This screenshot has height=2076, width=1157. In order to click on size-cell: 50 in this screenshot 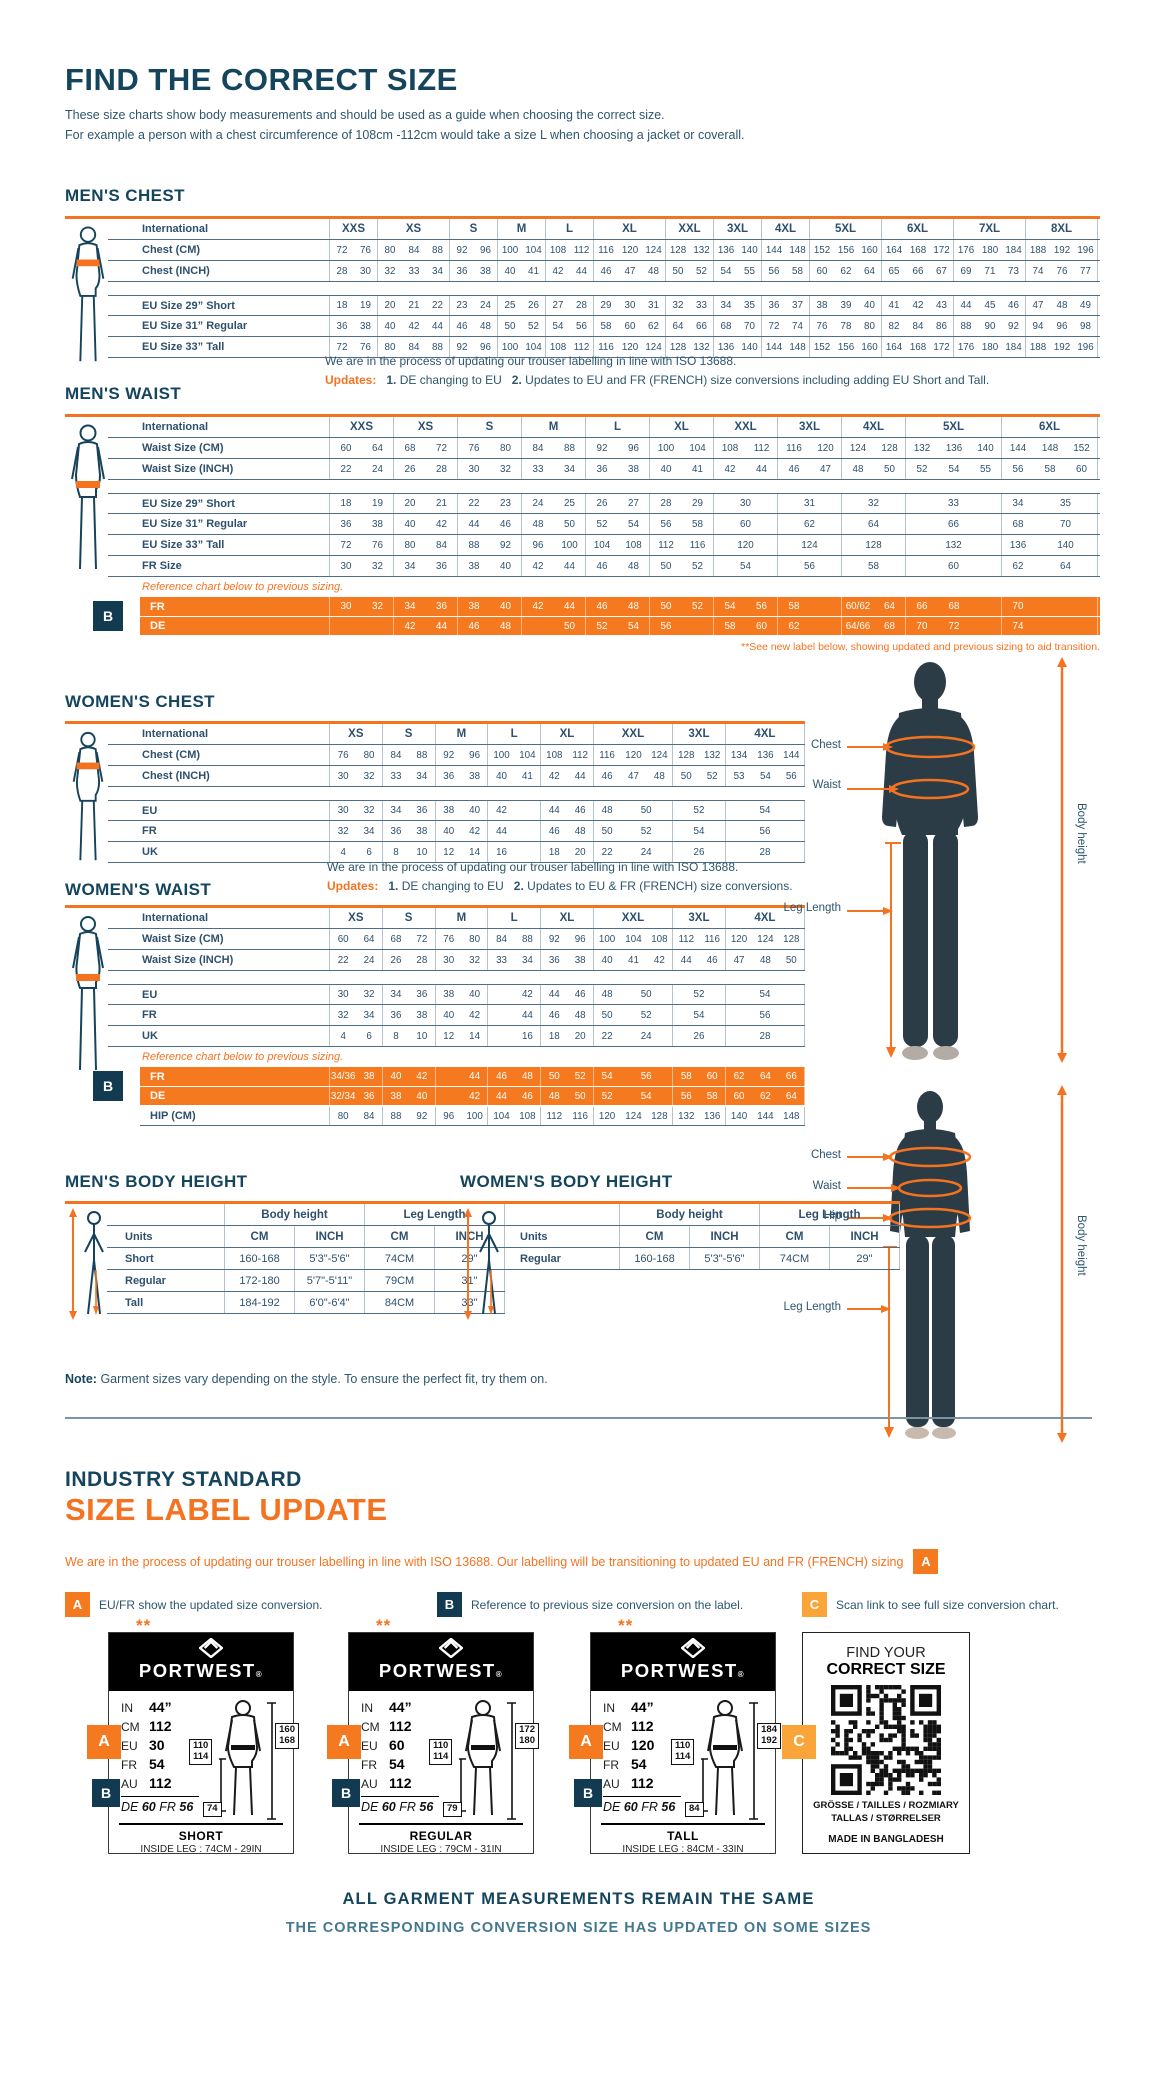, I will do `click(647, 810)`.